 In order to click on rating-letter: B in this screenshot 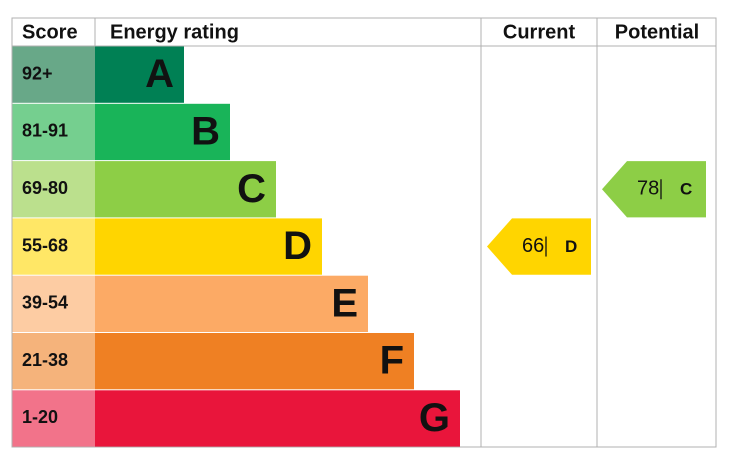, I will do `click(205, 132)`.